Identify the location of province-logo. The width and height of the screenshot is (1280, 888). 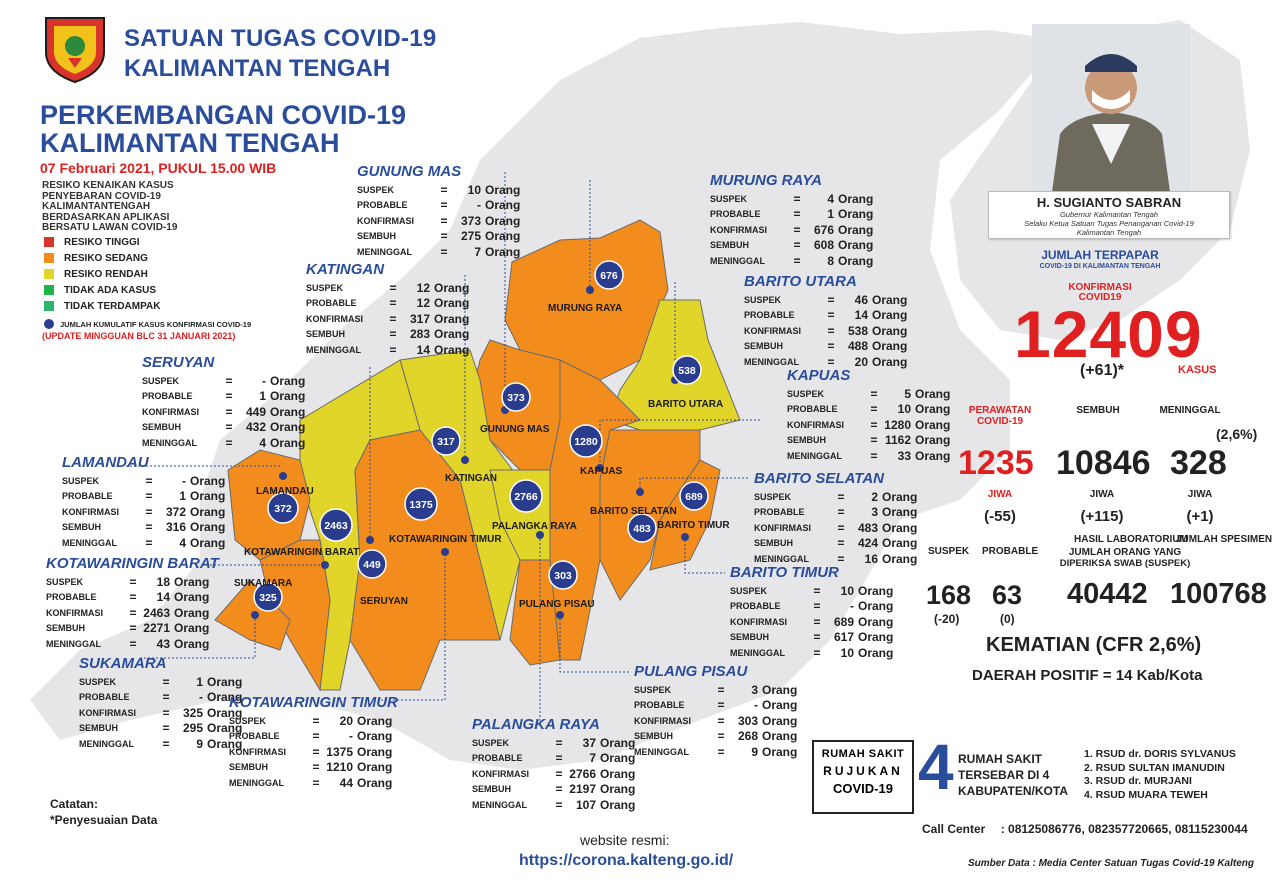
(75, 50).